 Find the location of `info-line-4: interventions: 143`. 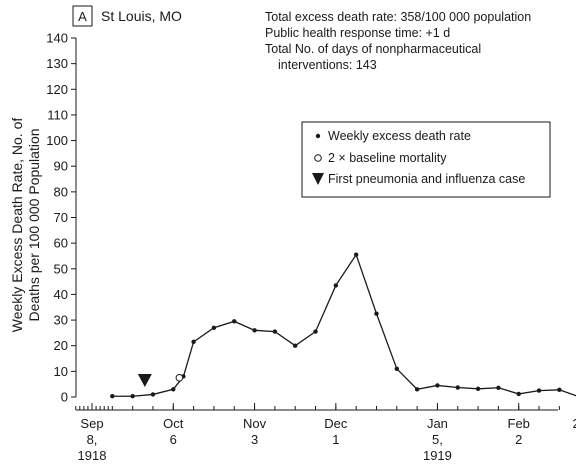

info-line-4: interventions: 143 is located at coordinates (327, 65).